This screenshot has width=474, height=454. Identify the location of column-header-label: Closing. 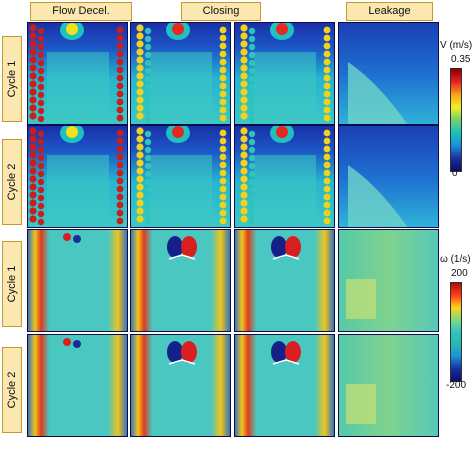
(221, 11).